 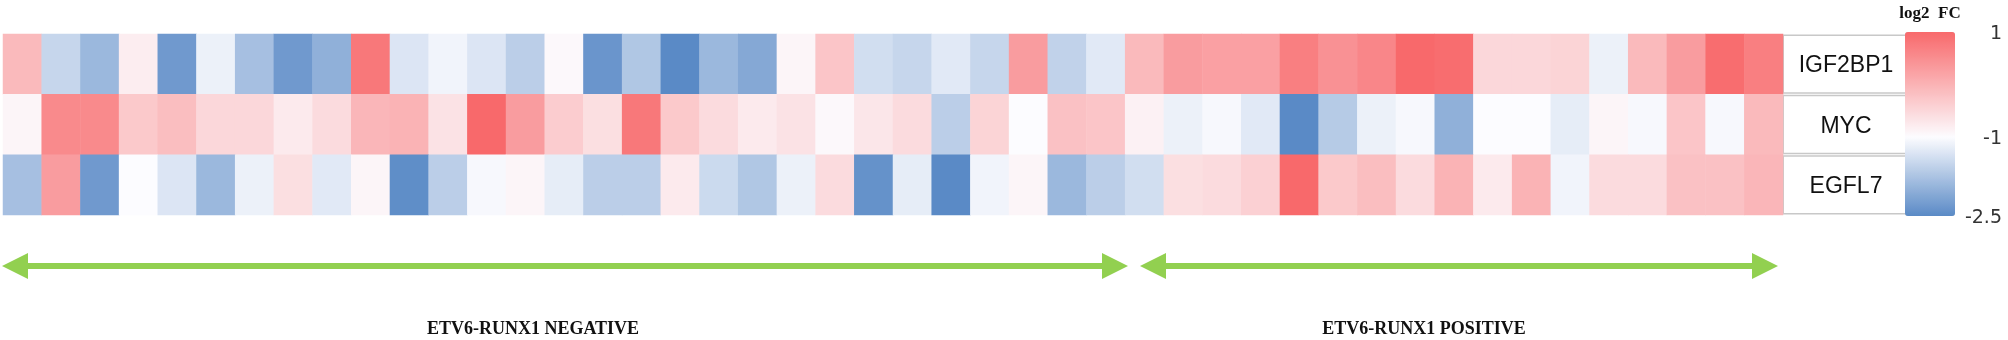 I want to click on y-tick-label: IGF2BP1, so click(x=1846, y=64).